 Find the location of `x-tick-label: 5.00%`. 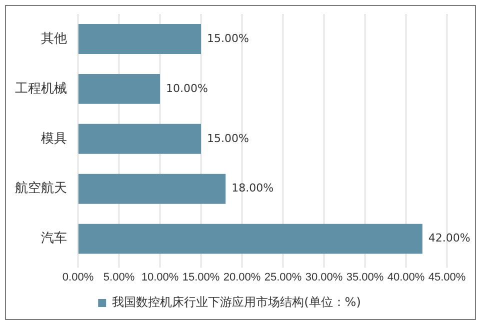

x-tick-label: 5.00% is located at coordinates (119, 277).